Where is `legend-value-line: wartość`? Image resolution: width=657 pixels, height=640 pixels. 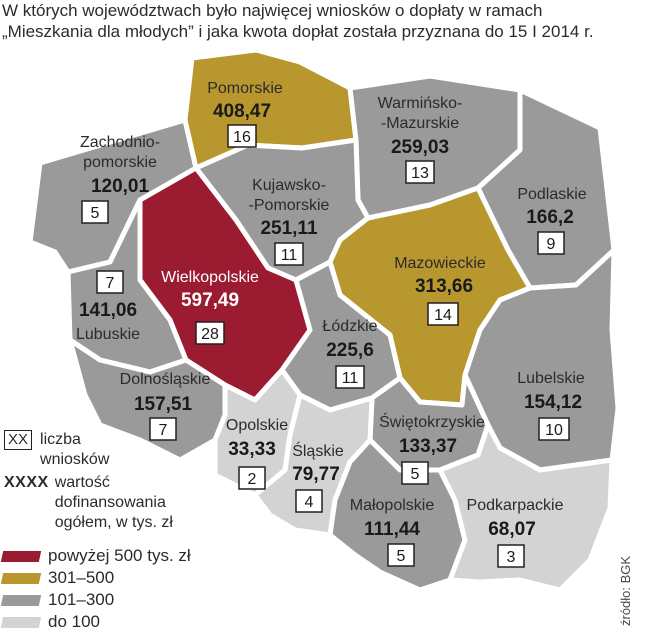 legend-value-line: wartość is located at coordinates (82, 482).